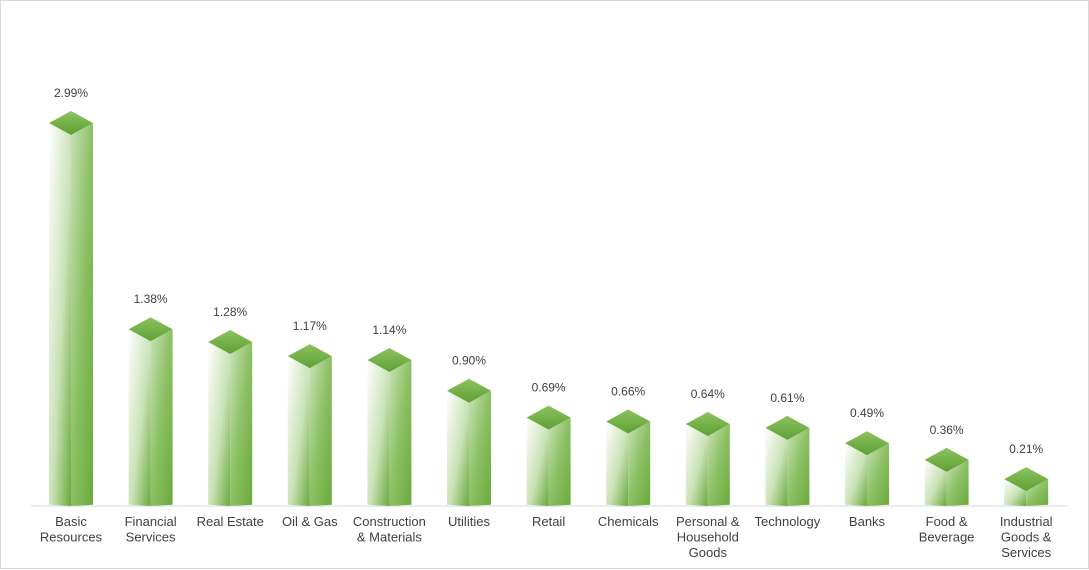 The height and width of the screenshot is (570, 1089). Describe the element at coordinates (947, 537) in the screenshot. I see `category-label-line: Beverage` at that location.